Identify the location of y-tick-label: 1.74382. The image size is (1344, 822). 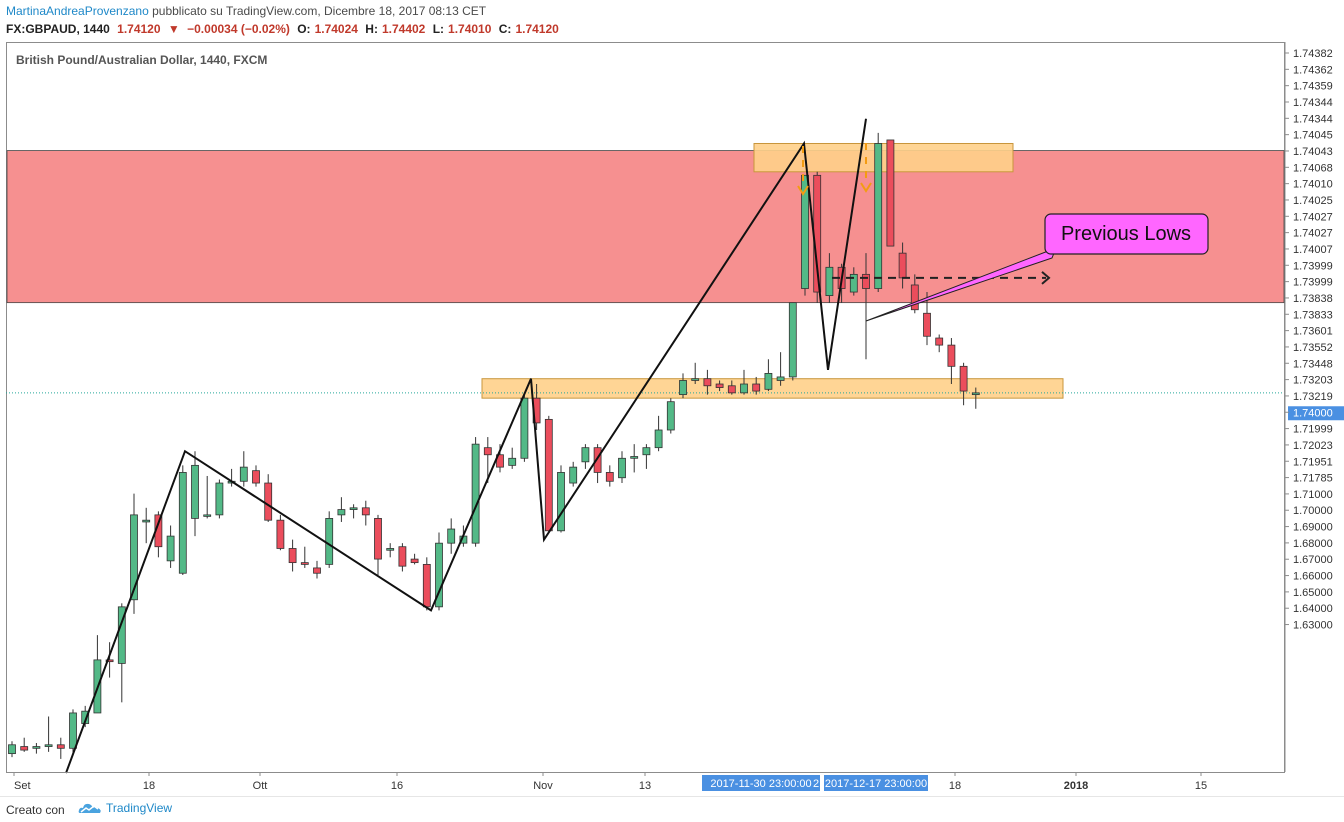
(1313, 54).